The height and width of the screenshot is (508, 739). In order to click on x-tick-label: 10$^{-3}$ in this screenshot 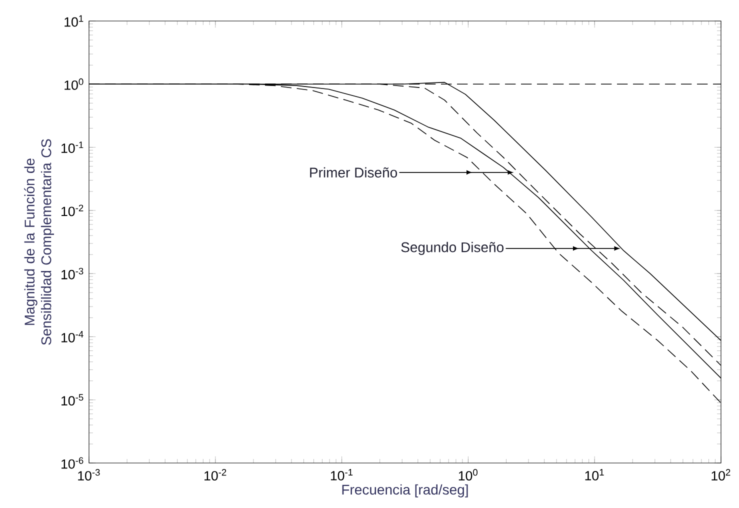, I will do `click(89, 475)`.